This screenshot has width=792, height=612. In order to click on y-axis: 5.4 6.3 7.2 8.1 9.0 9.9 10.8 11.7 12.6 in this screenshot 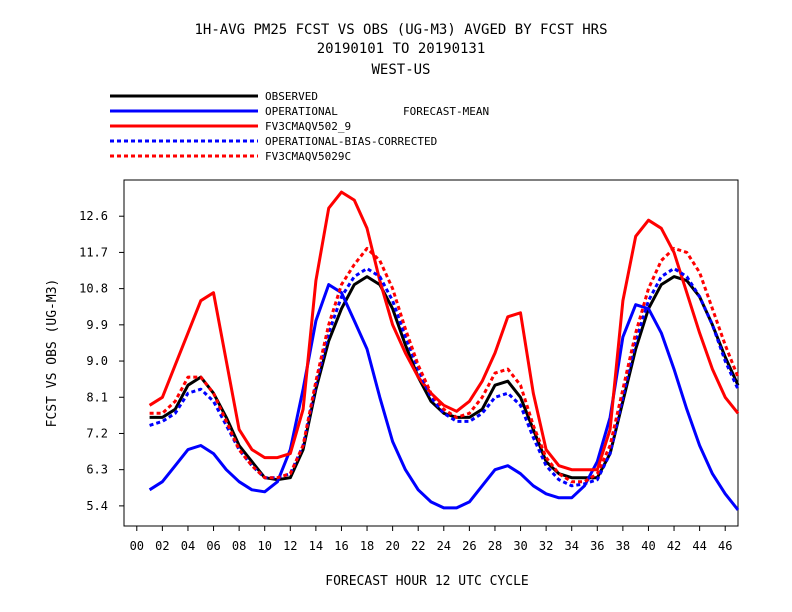, I will do `click(101, 361)`.